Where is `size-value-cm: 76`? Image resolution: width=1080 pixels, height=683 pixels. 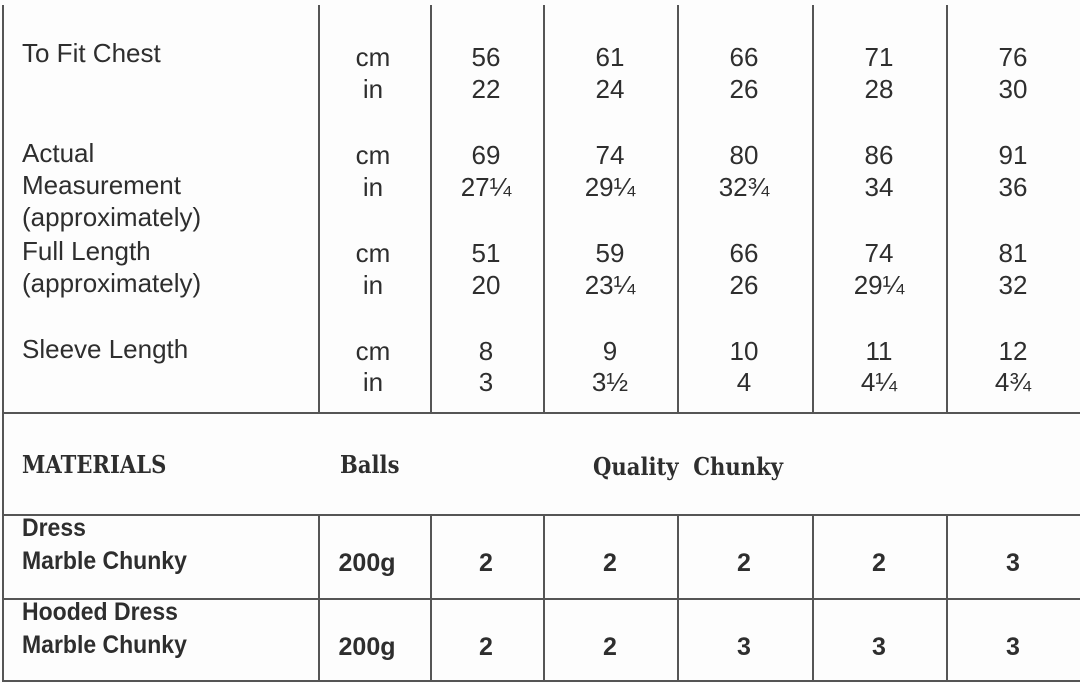 size-value-cm: 76 is located at coordinates (1013, 57).